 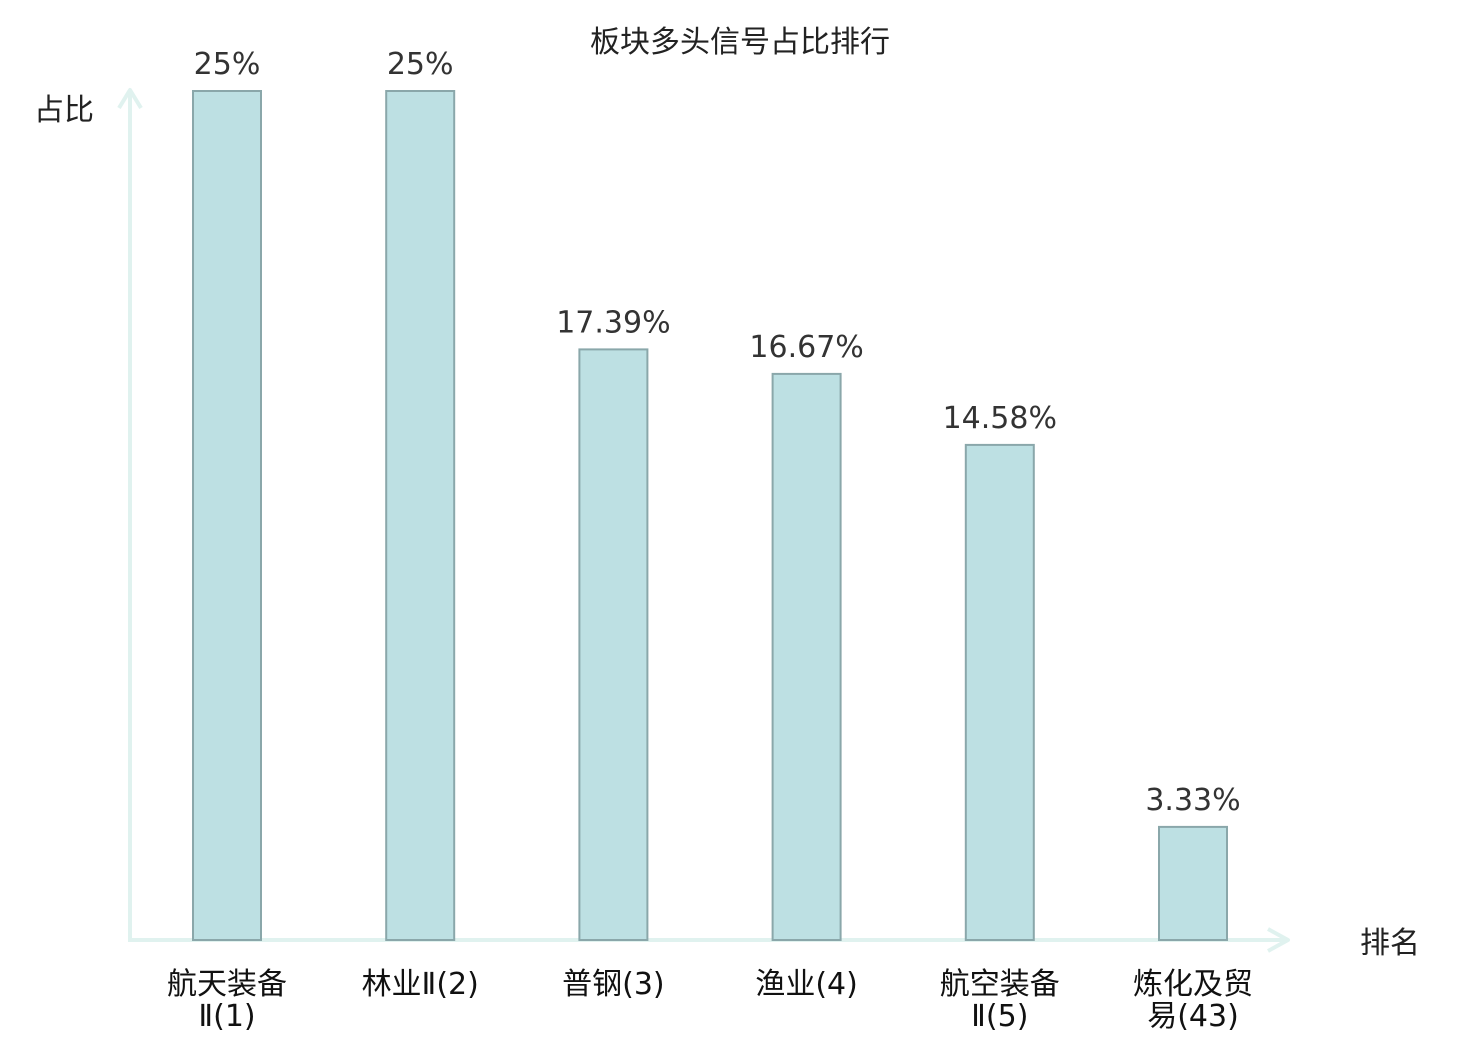 What do you see at coordinates (806, 347) in the screenshot?
I see `value-label-4: 16.67%` at bounding box center [806, 347].